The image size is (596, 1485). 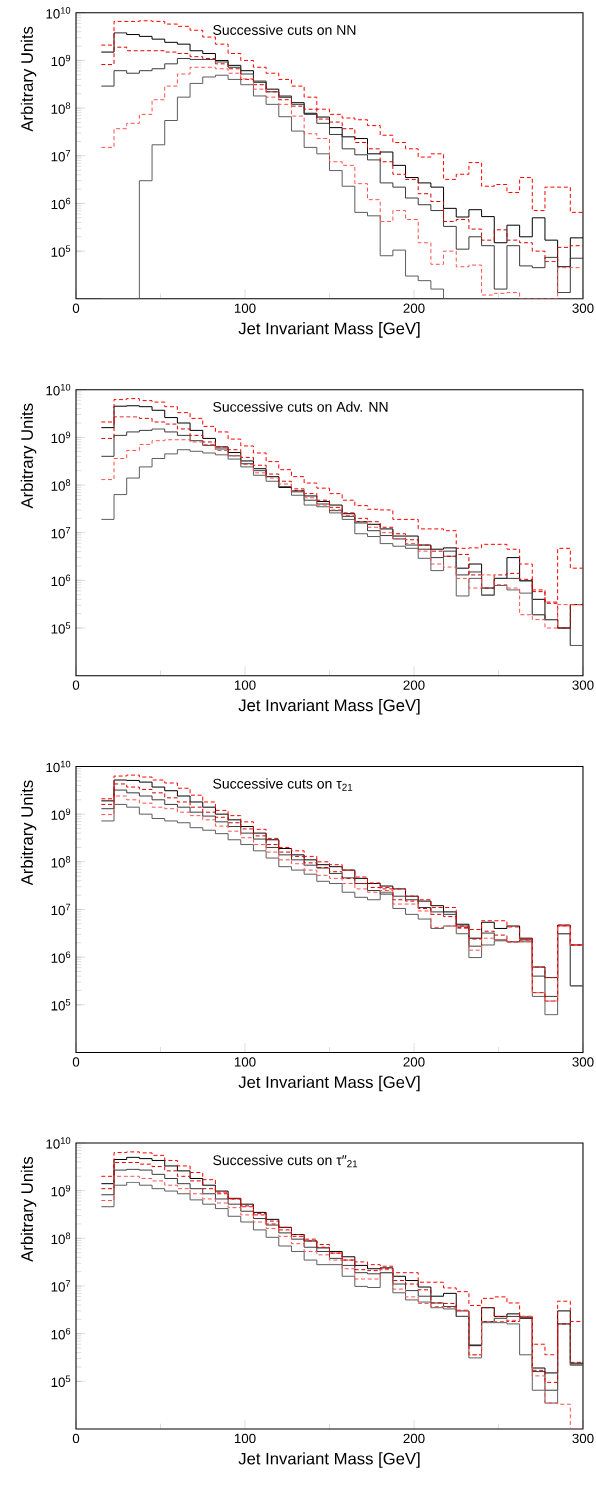 I want to click on text: Successive cuts on Adv. NN, so click(x=300, y=406).